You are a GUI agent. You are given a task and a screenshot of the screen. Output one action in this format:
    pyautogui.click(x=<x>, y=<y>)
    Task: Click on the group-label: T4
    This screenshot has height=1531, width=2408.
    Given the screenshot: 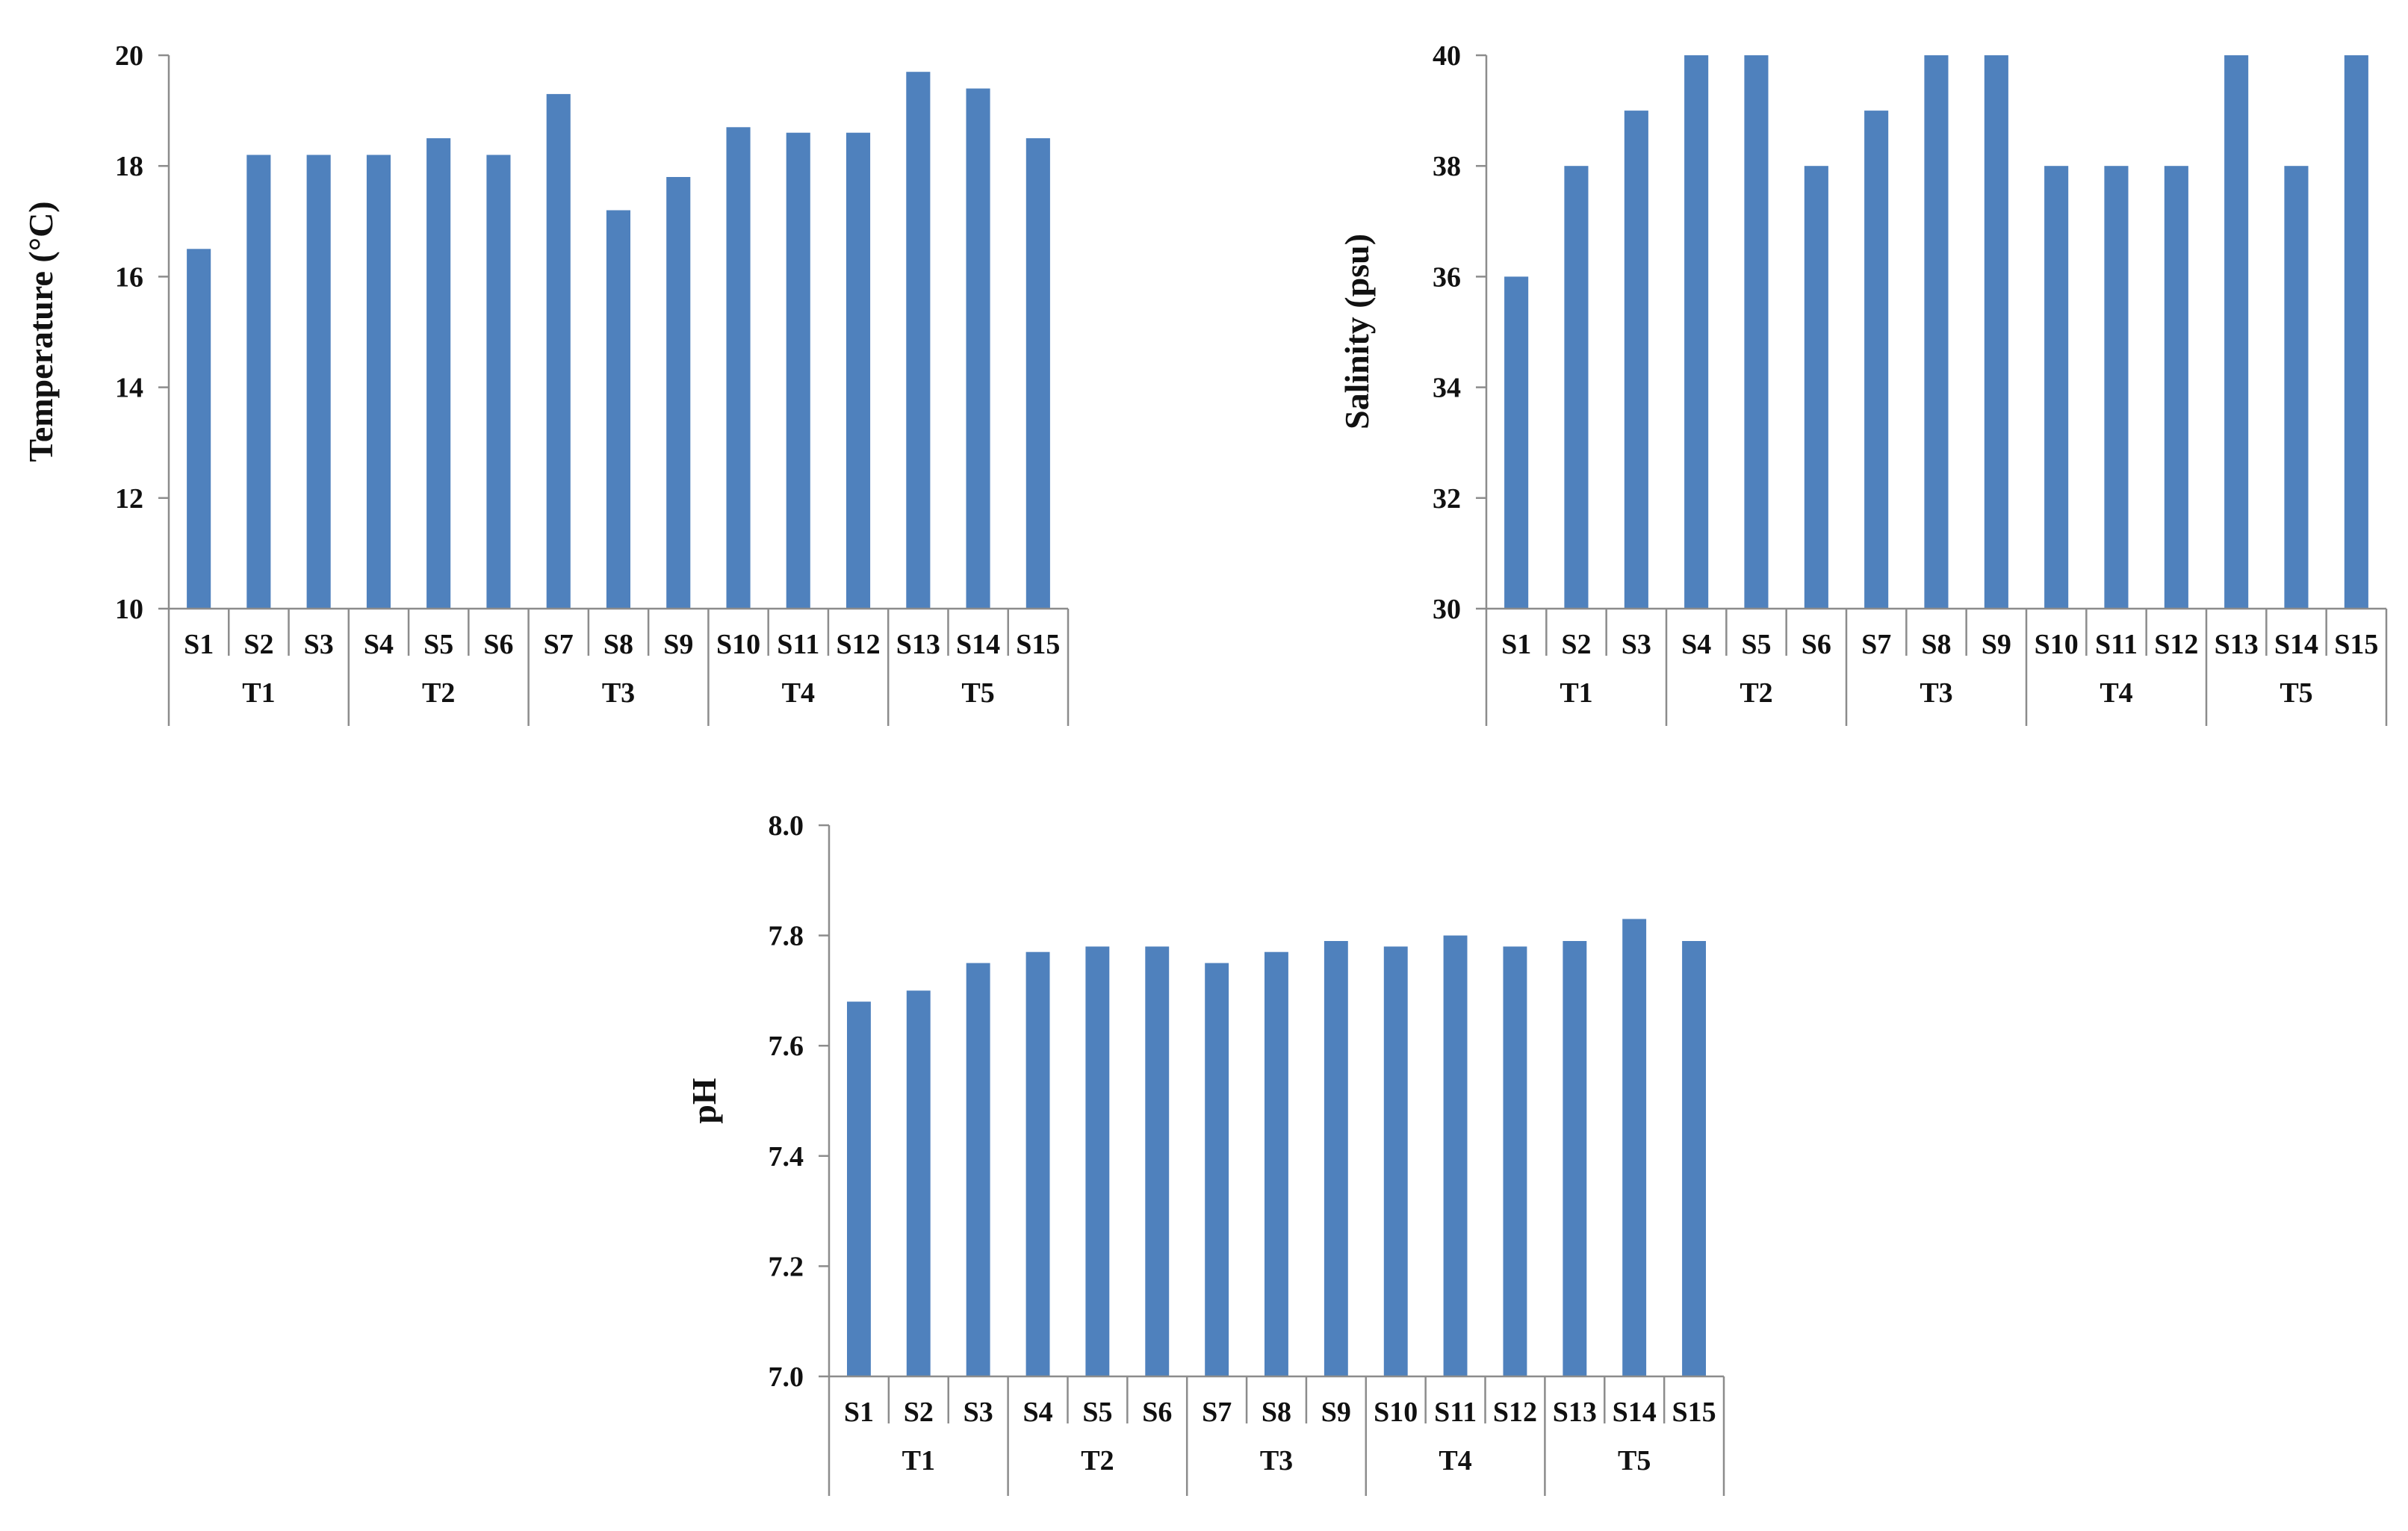 What is the action you would take?
    pyautogui.click(x=1455, y=1460)
    